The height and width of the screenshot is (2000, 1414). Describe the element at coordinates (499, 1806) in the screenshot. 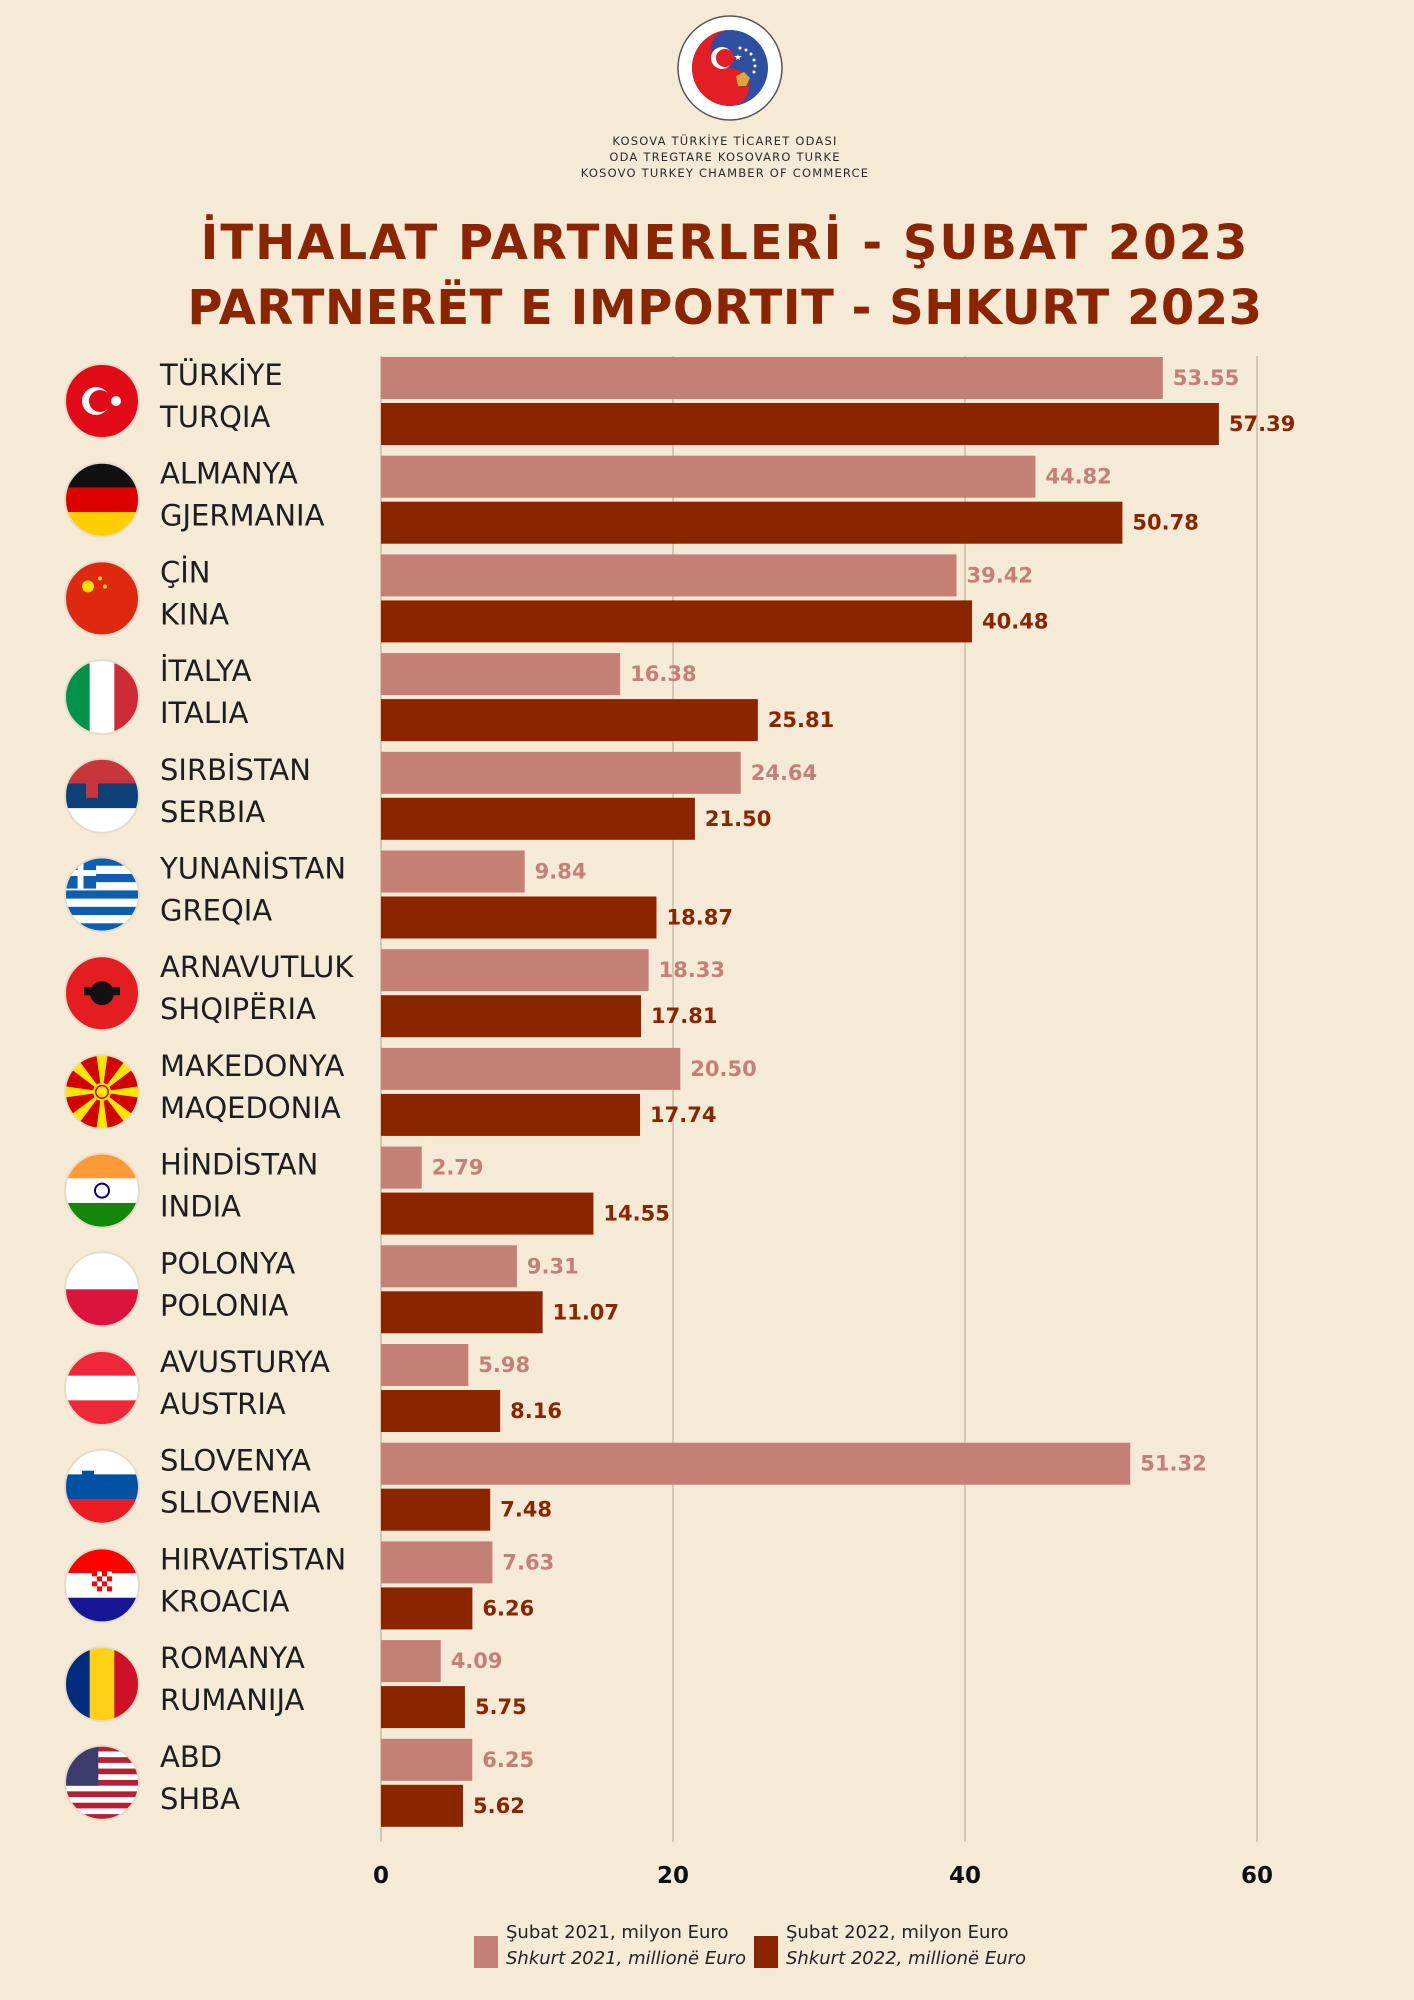

I see `data-label-2022: 5.62` at that location.